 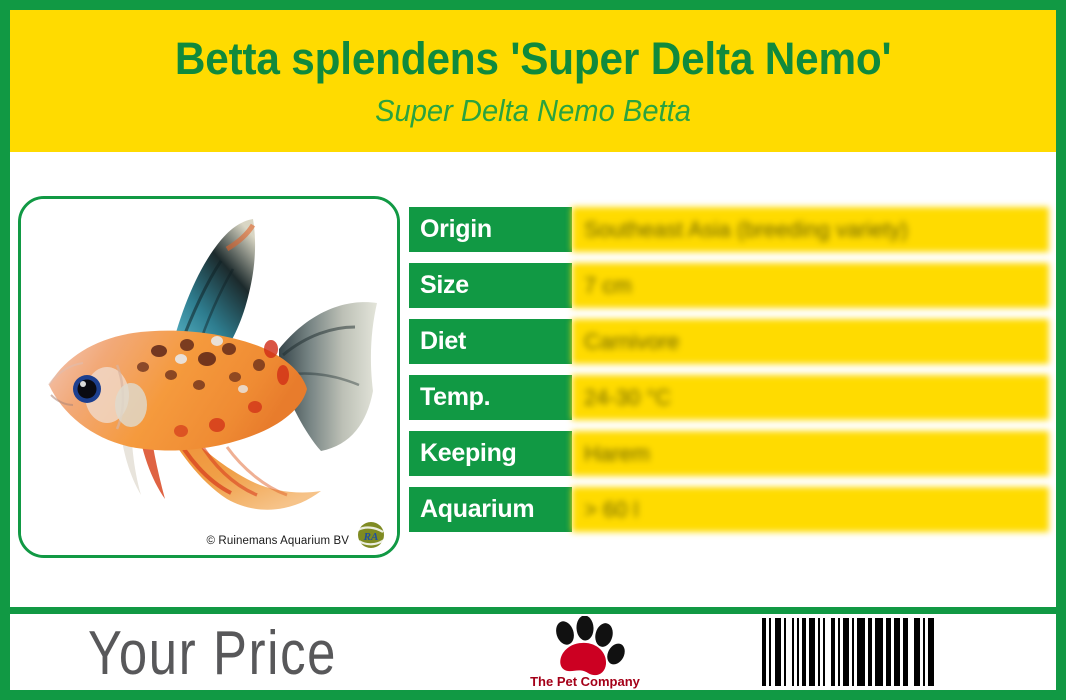 I want to click on pet-company-logo: The Pet Company, so click(x=585, y=653).